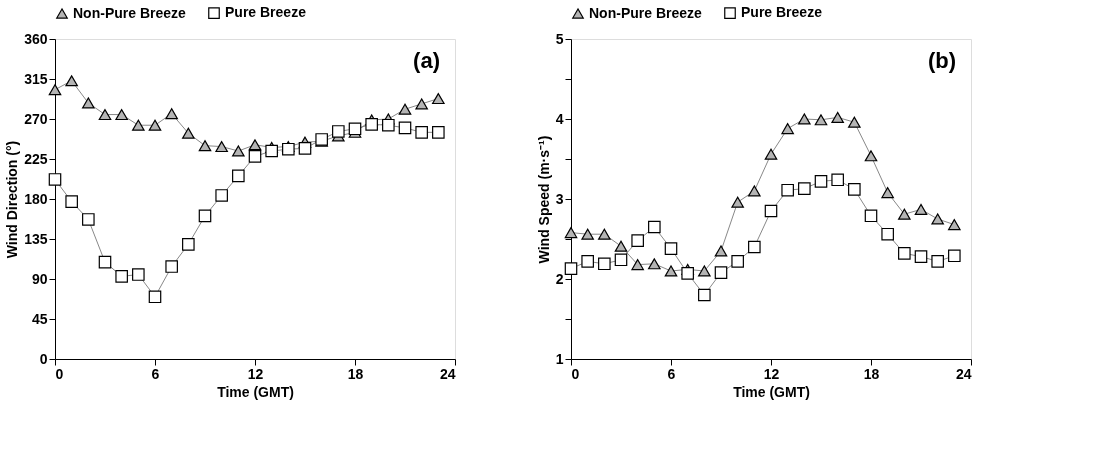  I want to click on y-tick-label: 225, so click(36, 158).